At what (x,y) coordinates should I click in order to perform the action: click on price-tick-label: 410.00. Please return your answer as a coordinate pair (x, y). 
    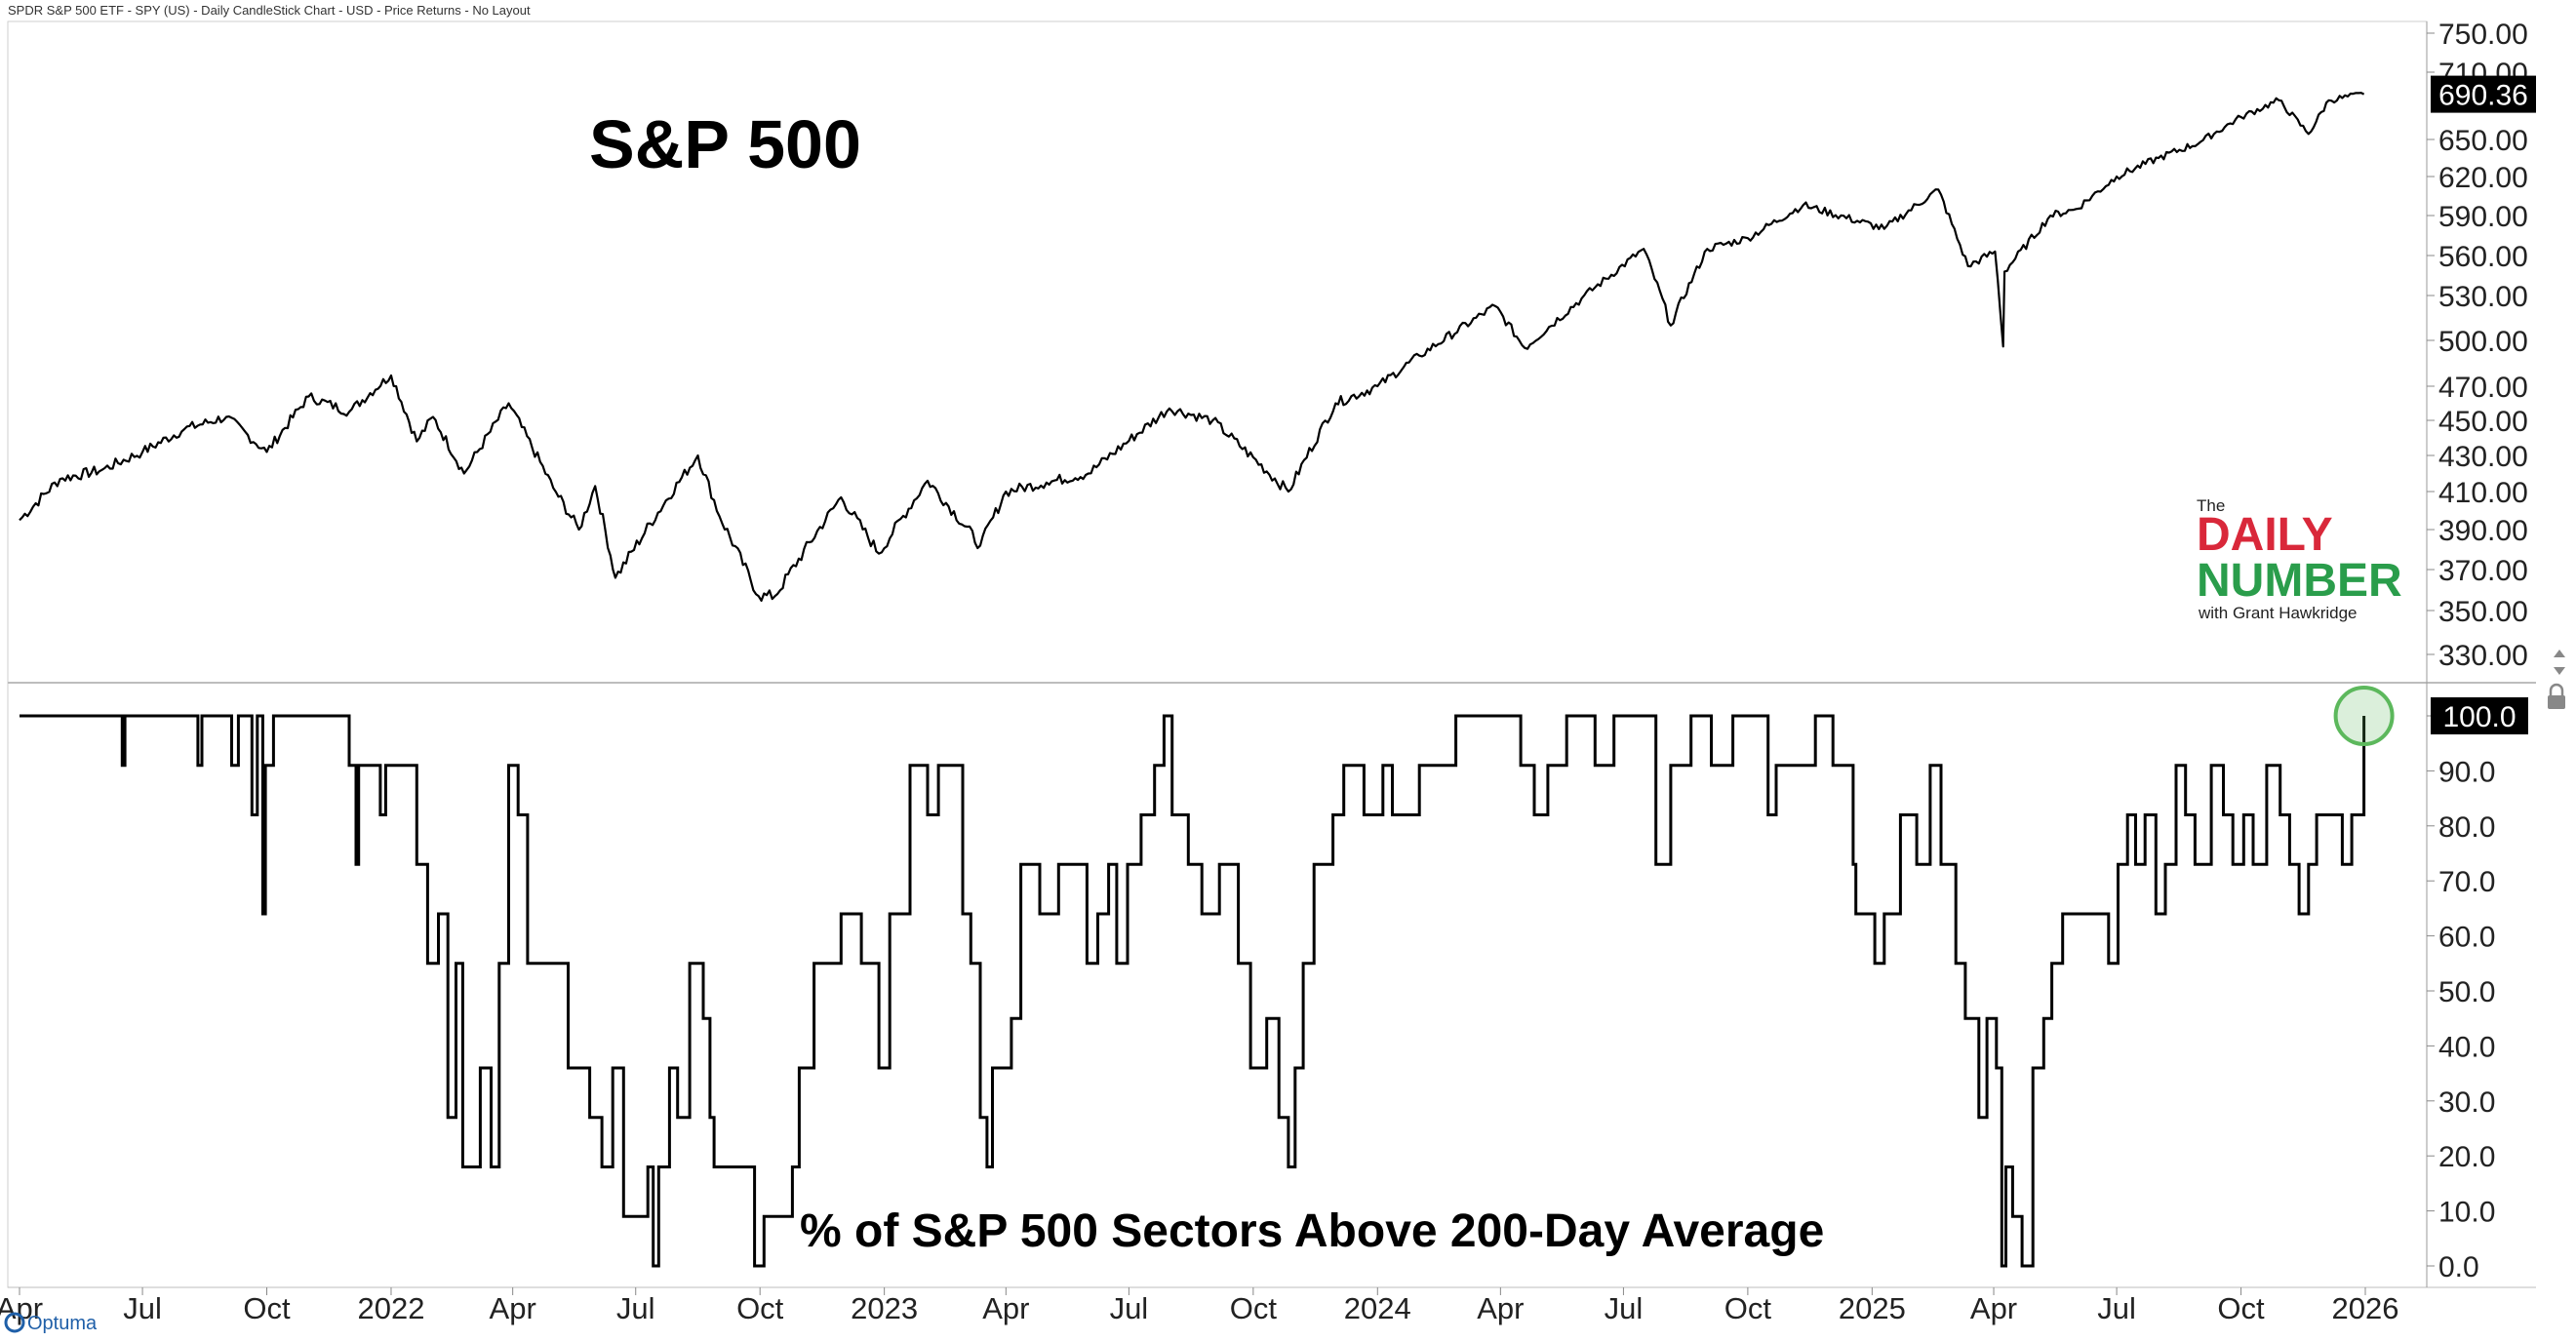
    Looking at the image, I should click on (2483, 493).